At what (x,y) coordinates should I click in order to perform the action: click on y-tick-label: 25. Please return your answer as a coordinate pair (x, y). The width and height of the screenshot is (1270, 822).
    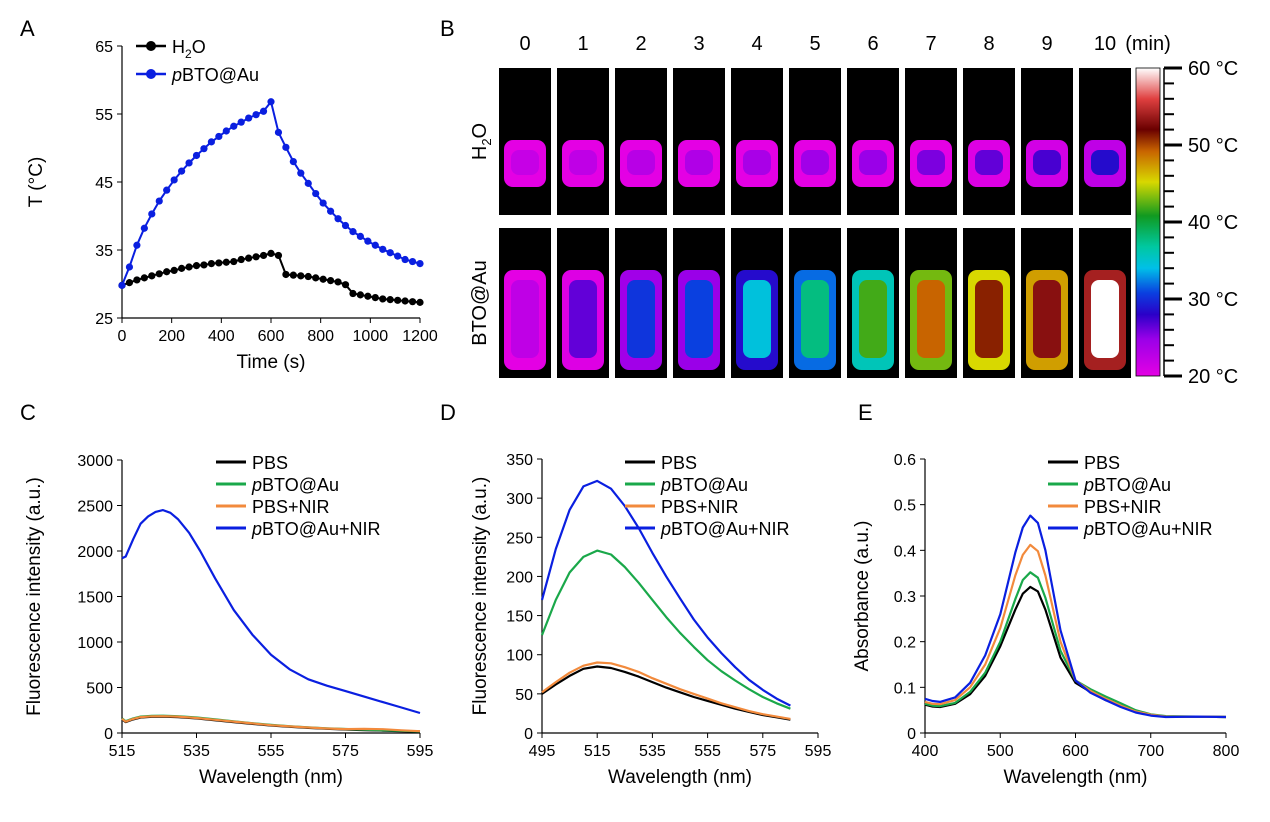
    Looking at the image, I should click on (104, 319).